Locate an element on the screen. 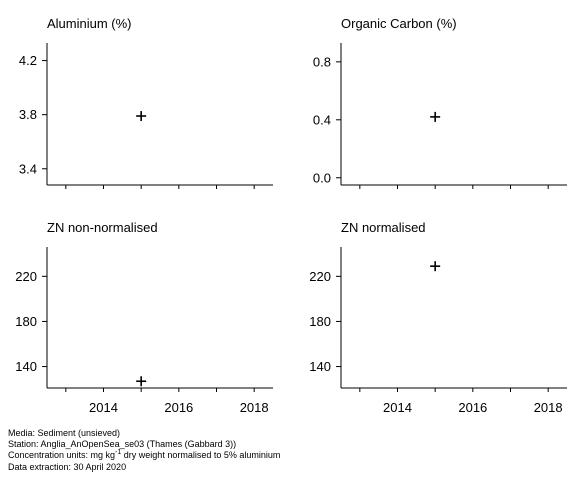 This screenshot has height=480, width=580. footer-units-prefix: Concentration units: mg kg is located at coordinates (62, 455).